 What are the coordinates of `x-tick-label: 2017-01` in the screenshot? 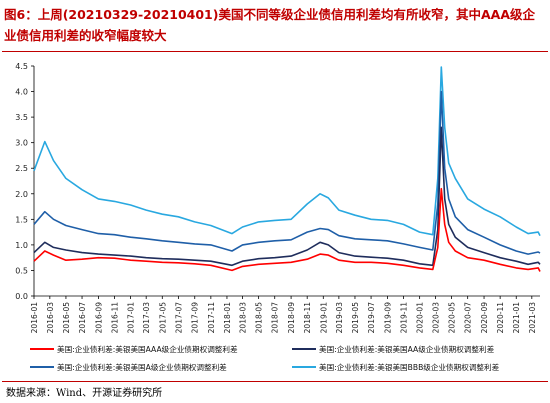 It's located at (131, 318).